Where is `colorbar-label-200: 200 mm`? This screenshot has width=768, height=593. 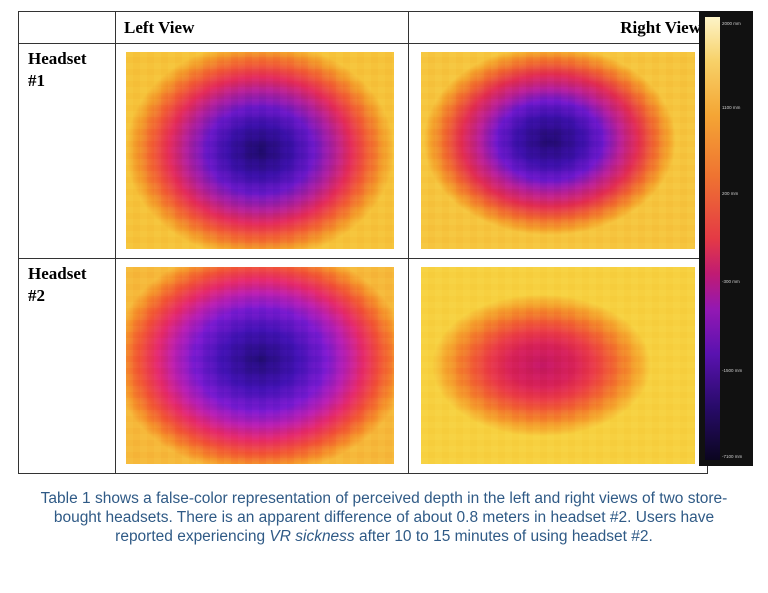 colorbar-label-200: 200 mm is located at coordinates (730, 193).